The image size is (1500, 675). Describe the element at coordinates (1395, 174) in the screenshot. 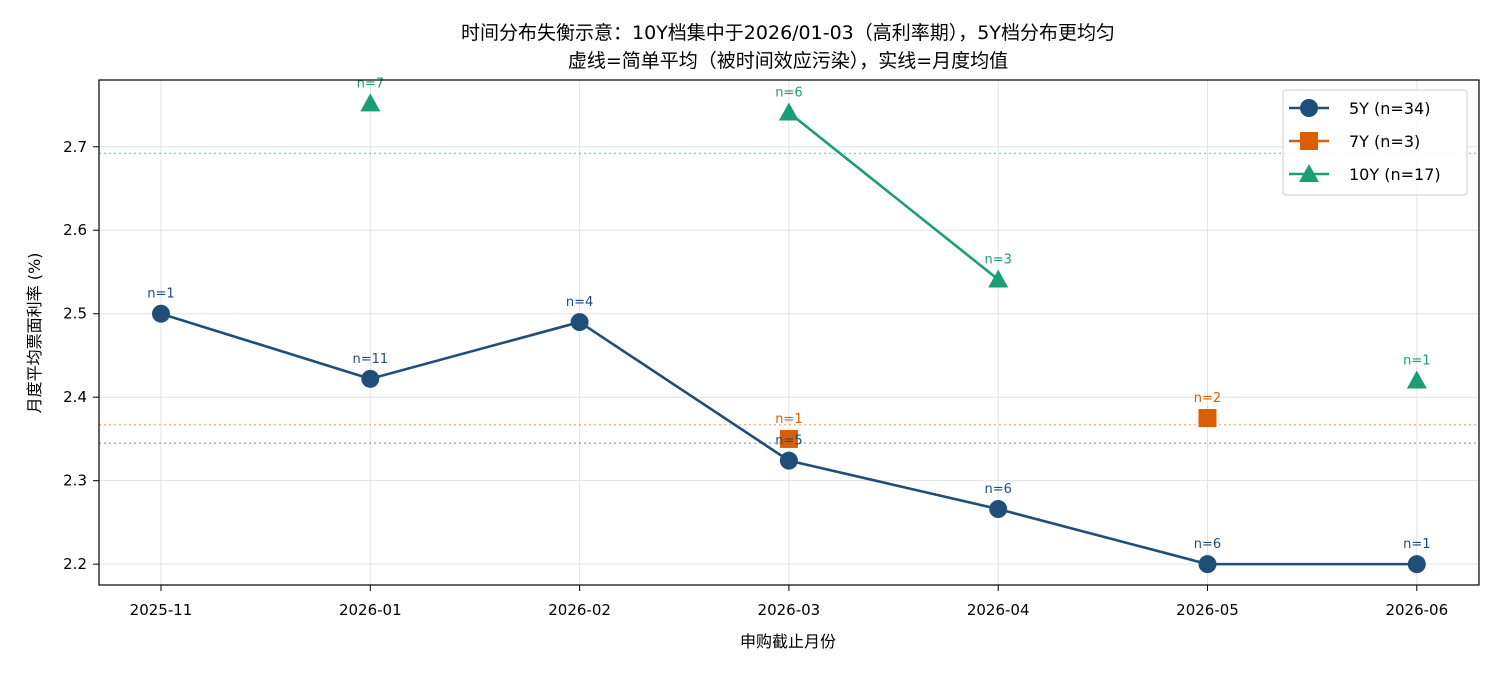

I see `legend-label: 10Y (n=17)` at that location.